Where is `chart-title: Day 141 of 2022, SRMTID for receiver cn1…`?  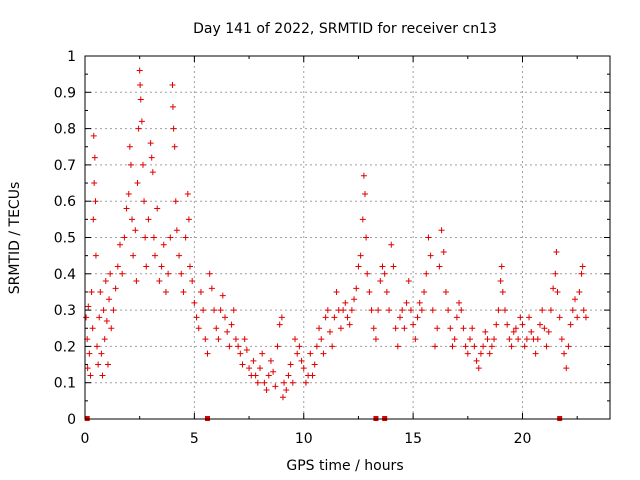 chart-title: Day 141 of 2022, SRMTID for receiver cn1… is located at coordinates (345, 29).